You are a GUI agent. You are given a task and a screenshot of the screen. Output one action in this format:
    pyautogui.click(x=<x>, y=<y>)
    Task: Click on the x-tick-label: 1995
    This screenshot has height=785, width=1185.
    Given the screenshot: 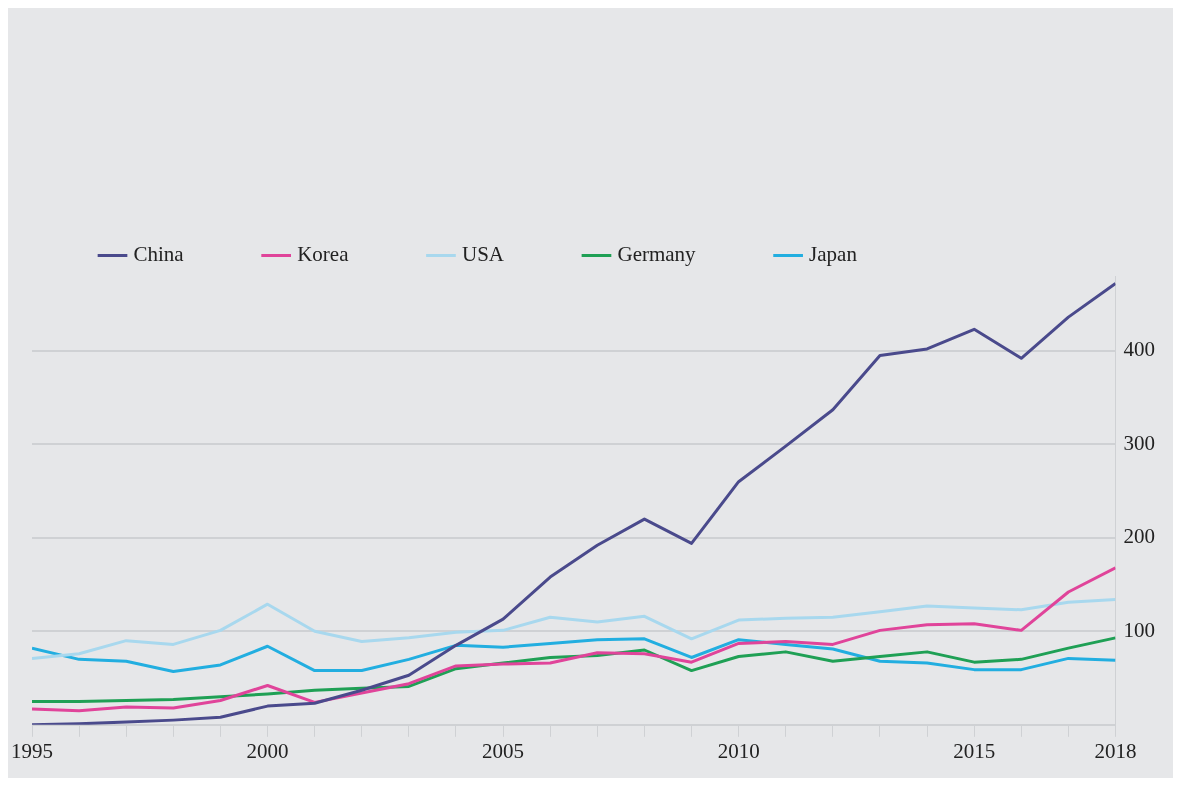 What is the action you would take?
    pyautogui.click(x=32, y=750)
    